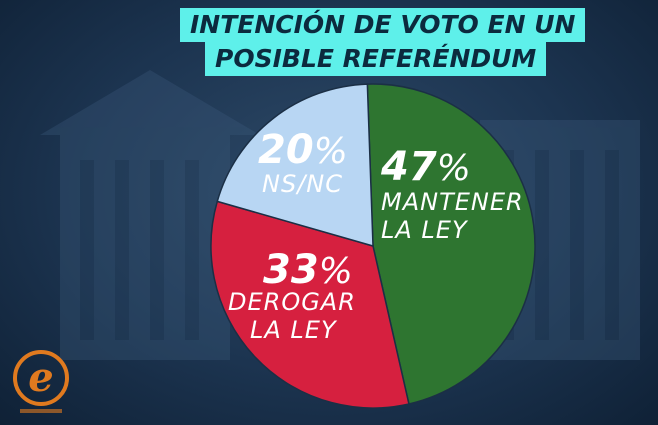 The image size is (658, 425). Describe the element at coordinates (40, 377) in the screenshot. I see `svg-text: e` at that location.